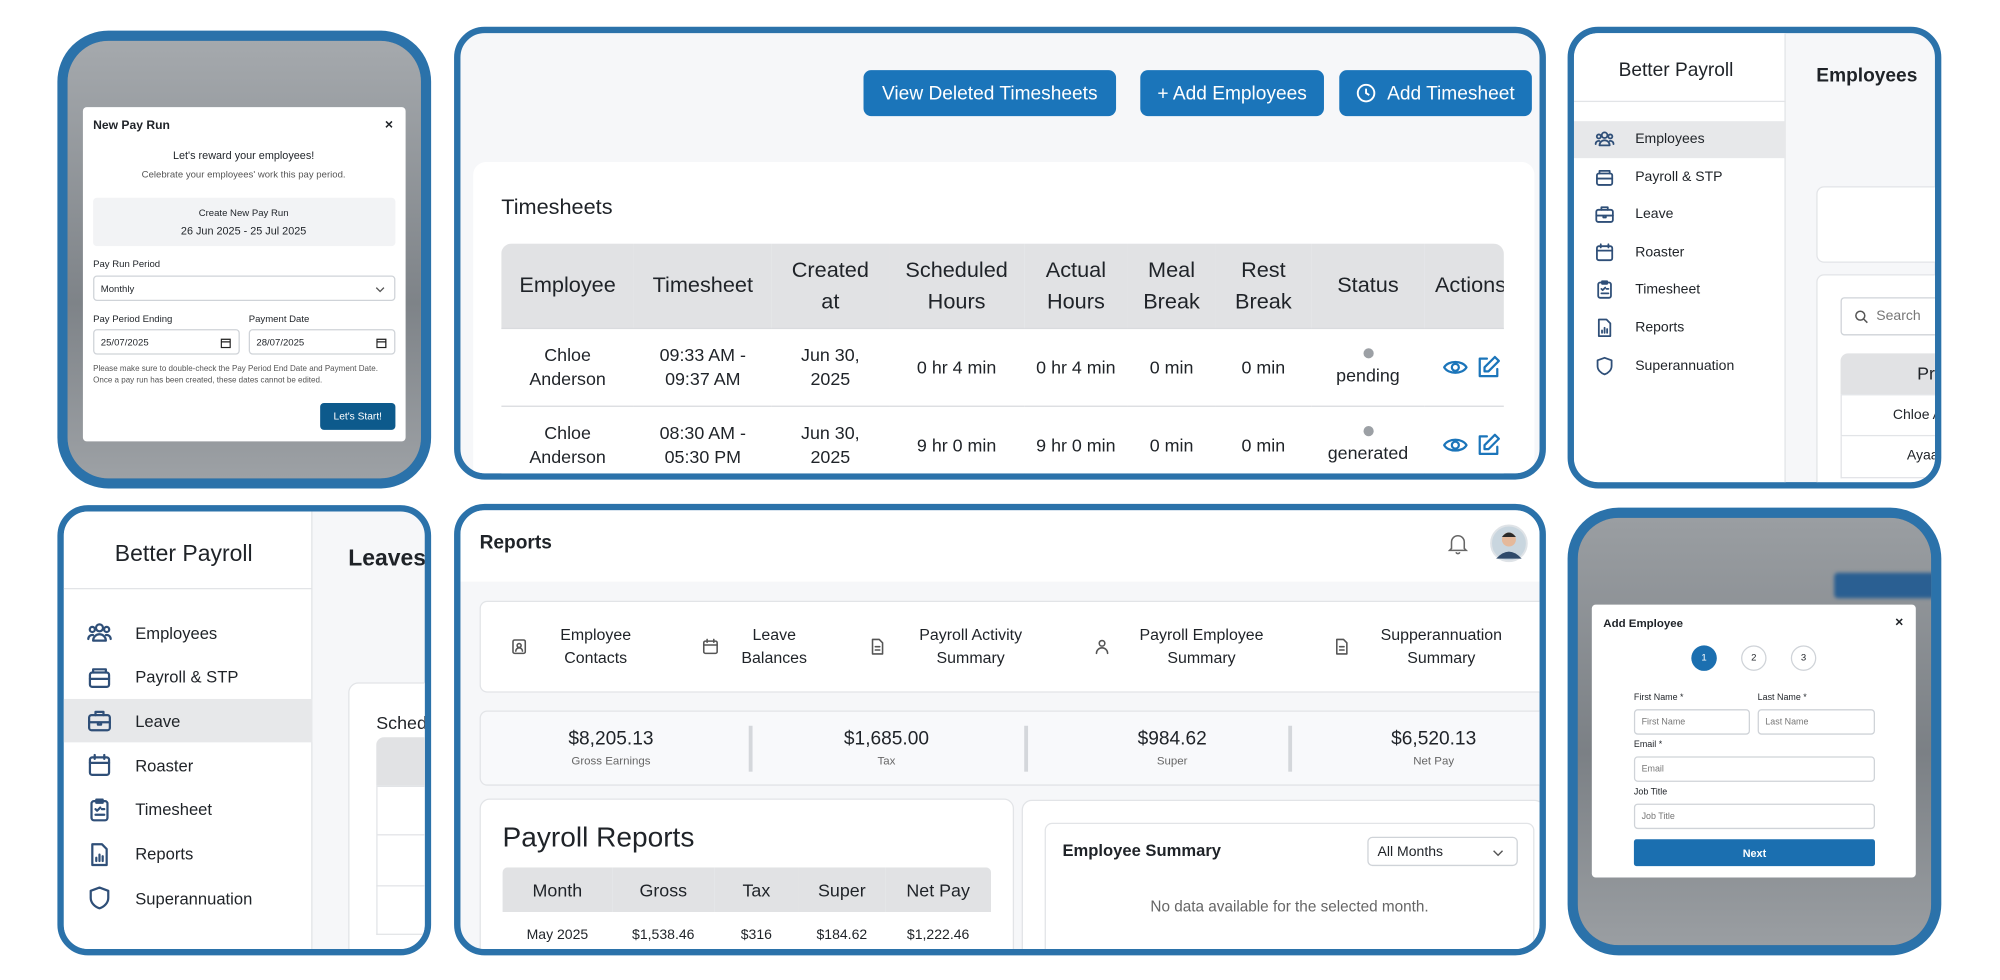 This screenshot has width=2000, height=980. I want to click on start-button: Let's Start!, so click(358, 416).